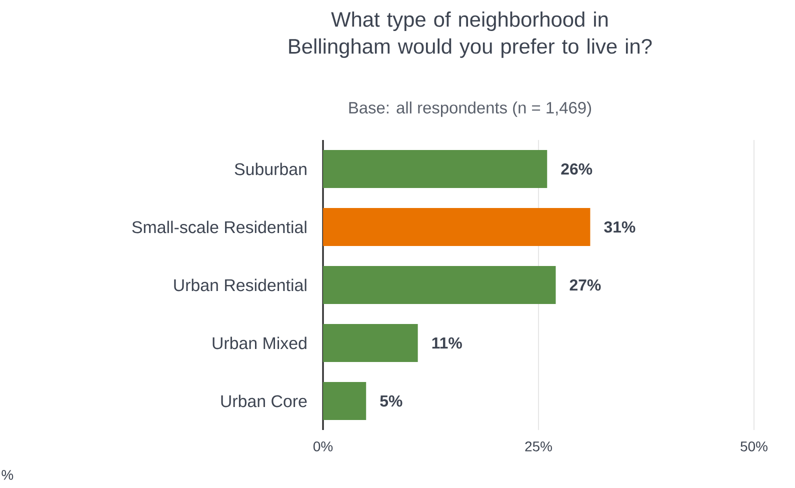 The height and width of the screenshot is (488, 795). What do you see at coordinates (538, 446) in the screenshot?
I see `x-tick-label: 25%` at bounding box center [538, 446].